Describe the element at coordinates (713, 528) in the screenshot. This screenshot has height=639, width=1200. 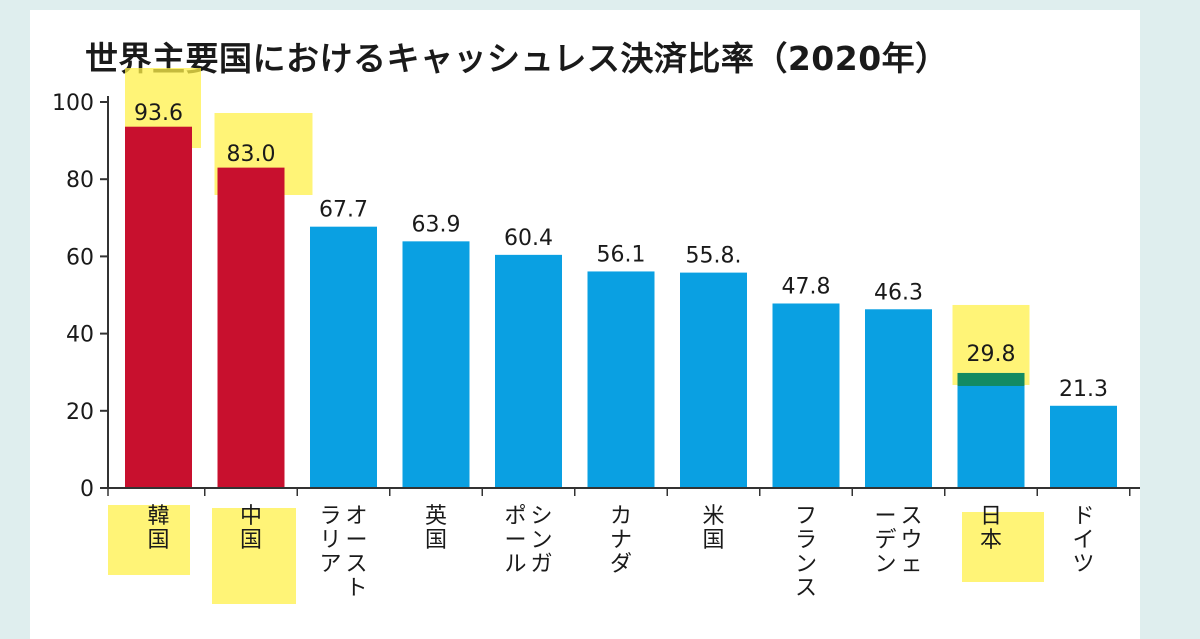
I see `category-label: 米国` at that location.